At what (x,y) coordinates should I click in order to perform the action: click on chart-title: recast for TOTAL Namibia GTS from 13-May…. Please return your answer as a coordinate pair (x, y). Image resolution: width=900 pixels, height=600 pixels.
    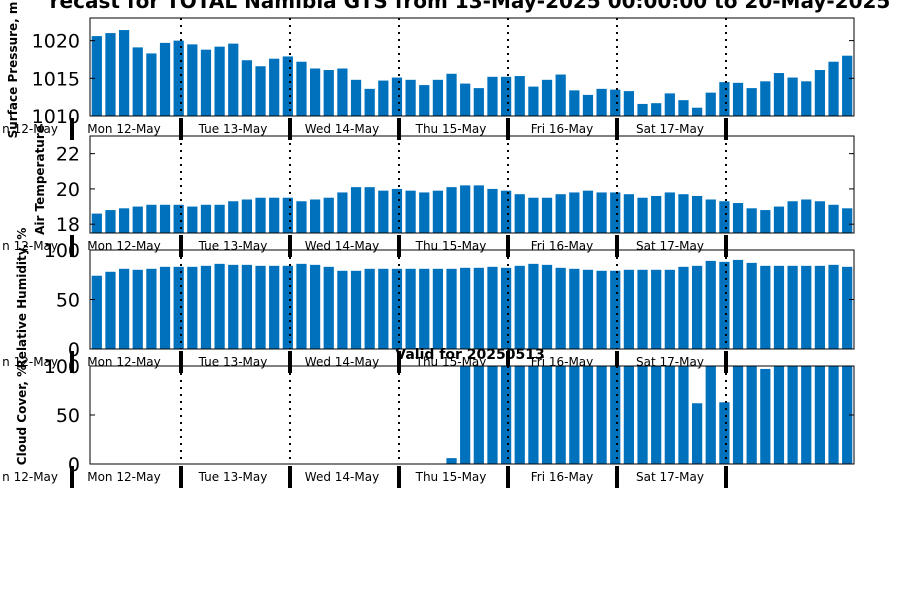
    Looking at the image, I should click on (470, 6).